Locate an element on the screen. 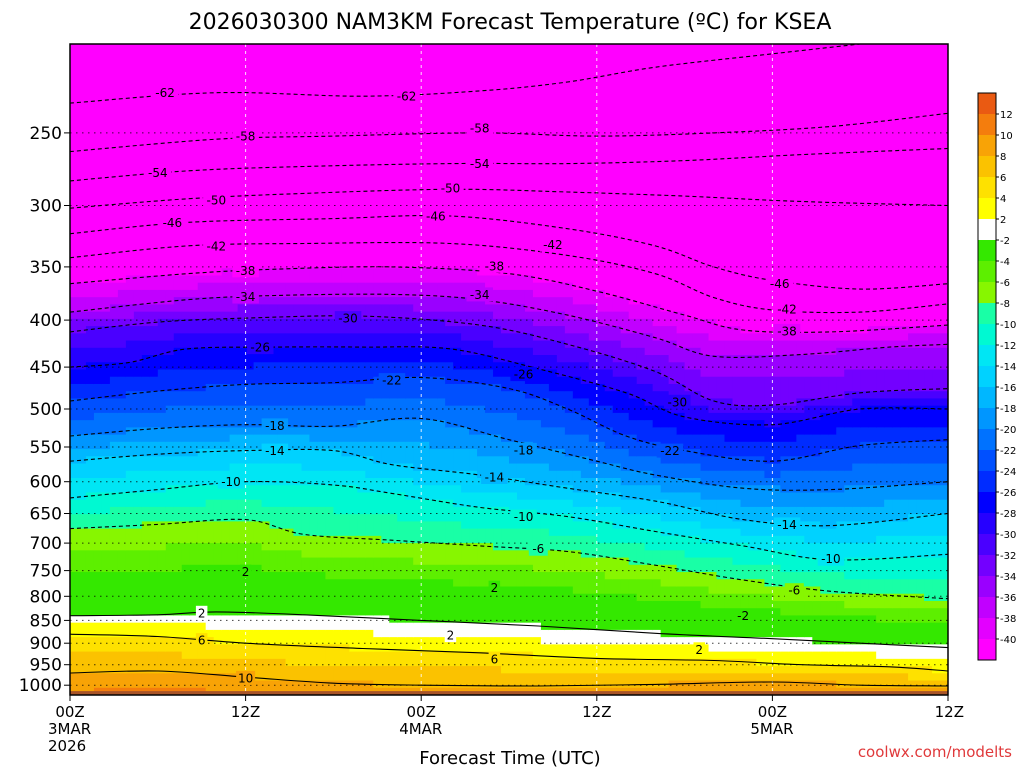 This screenshot has height=768, width=1024. y-tick-label: 300 is located at coordinates (46, 207).